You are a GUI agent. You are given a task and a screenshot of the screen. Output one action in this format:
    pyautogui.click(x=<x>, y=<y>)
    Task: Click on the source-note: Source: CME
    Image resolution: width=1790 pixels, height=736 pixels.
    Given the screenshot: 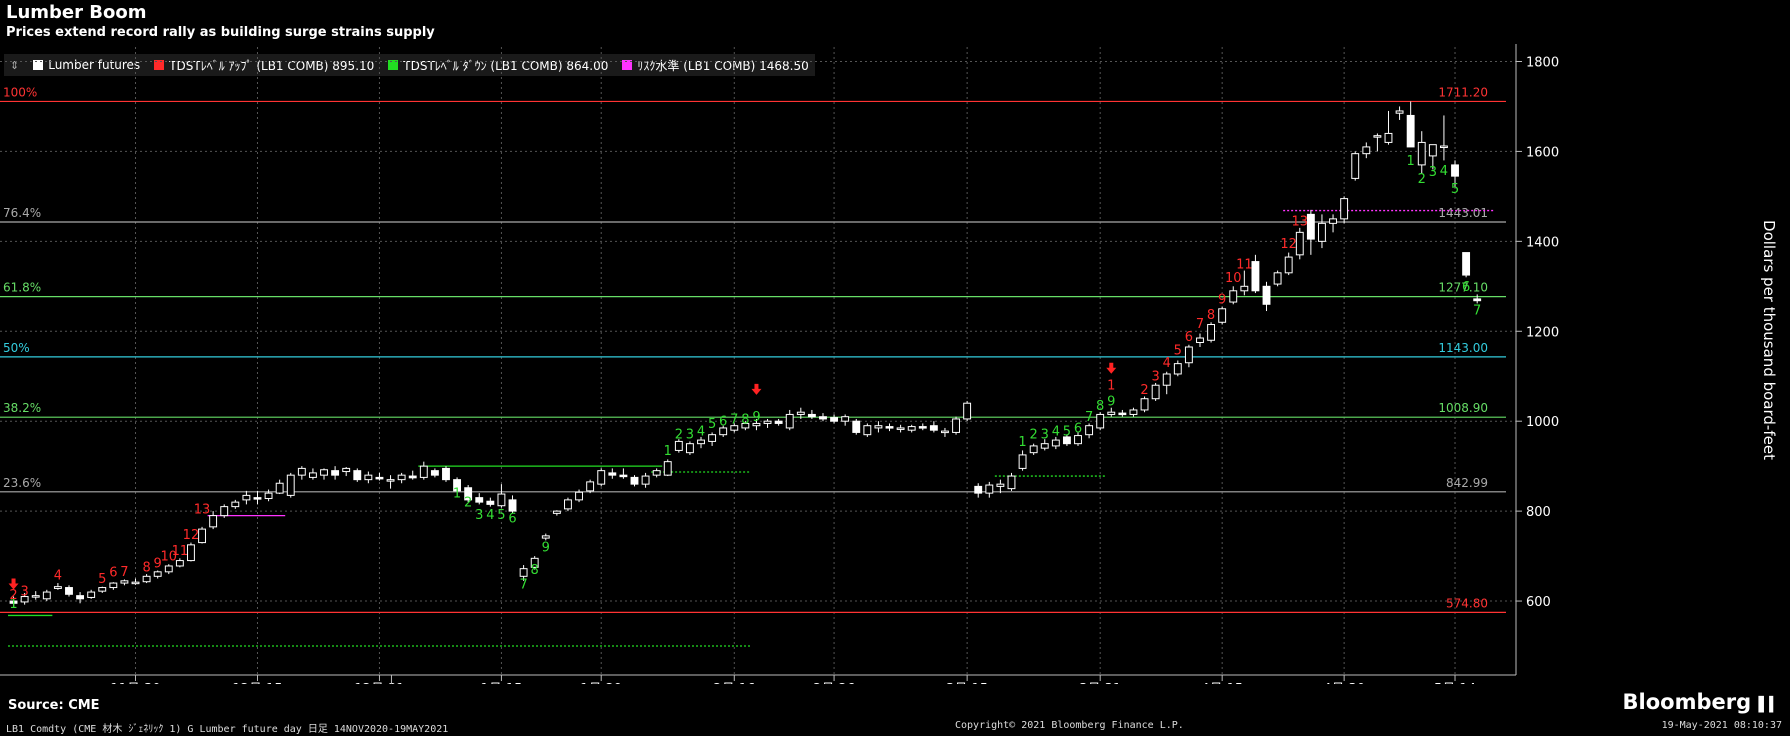 What is the action you would take?
    pyautogui.click(x=54, y=705)
    